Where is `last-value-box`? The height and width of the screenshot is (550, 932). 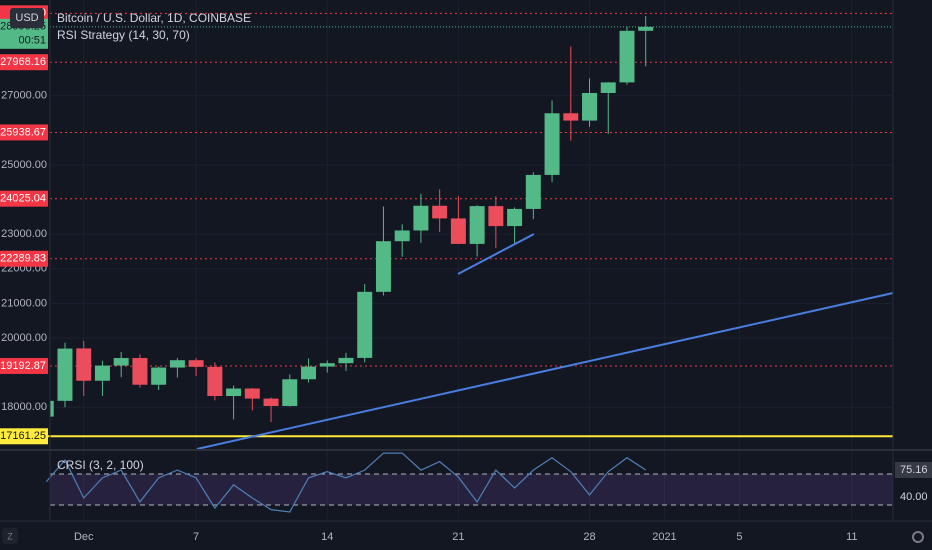
last-value-box is located at coordinates (913, 470).